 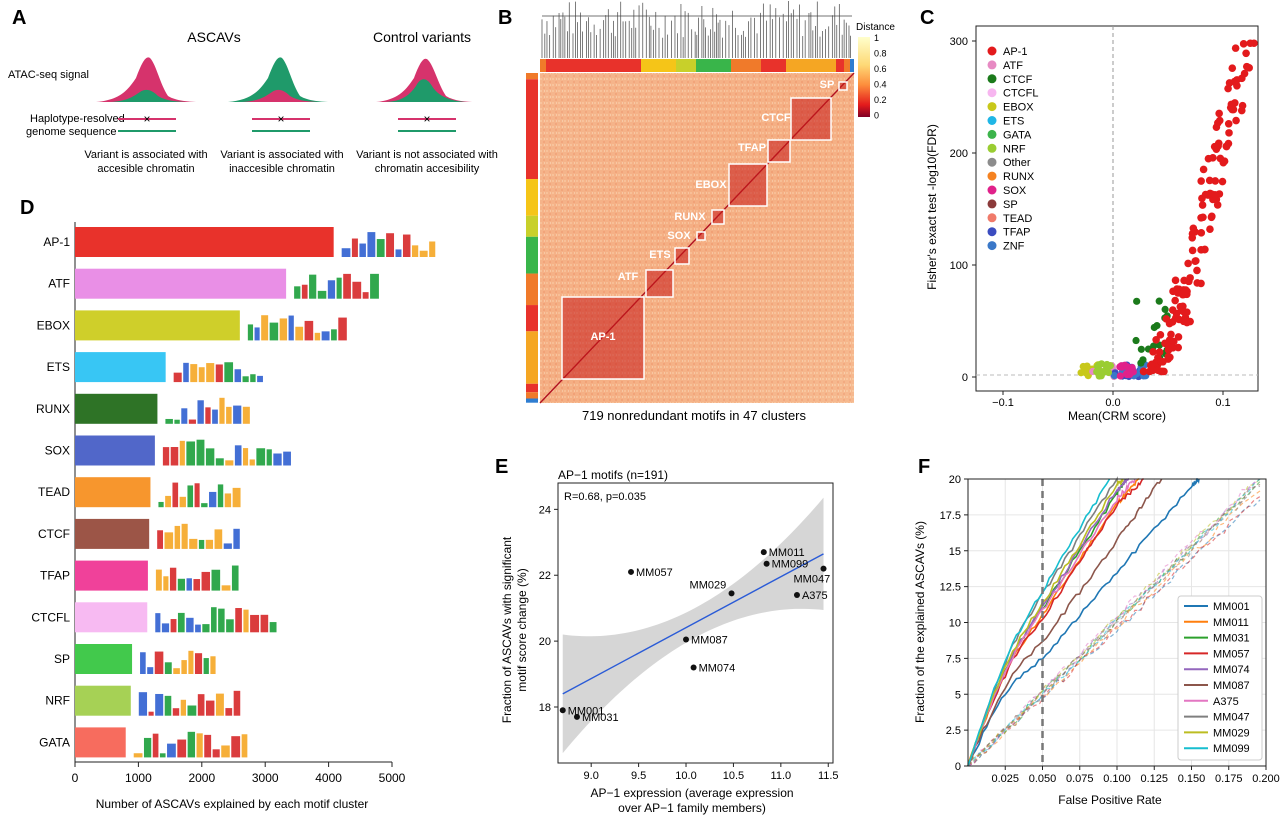 What do you see at coordinates (717, 668) in the screenshot?
I see `point-label: MM074` at bounding box center [717, 668].